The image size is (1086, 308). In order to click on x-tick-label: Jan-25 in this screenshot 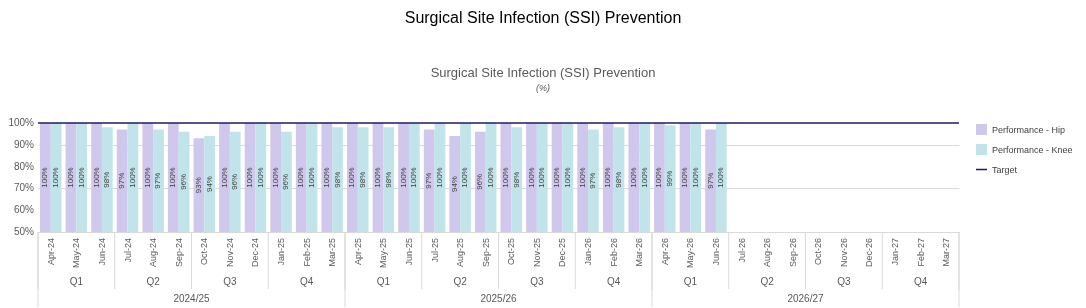, I will do `click(281, 252)`.